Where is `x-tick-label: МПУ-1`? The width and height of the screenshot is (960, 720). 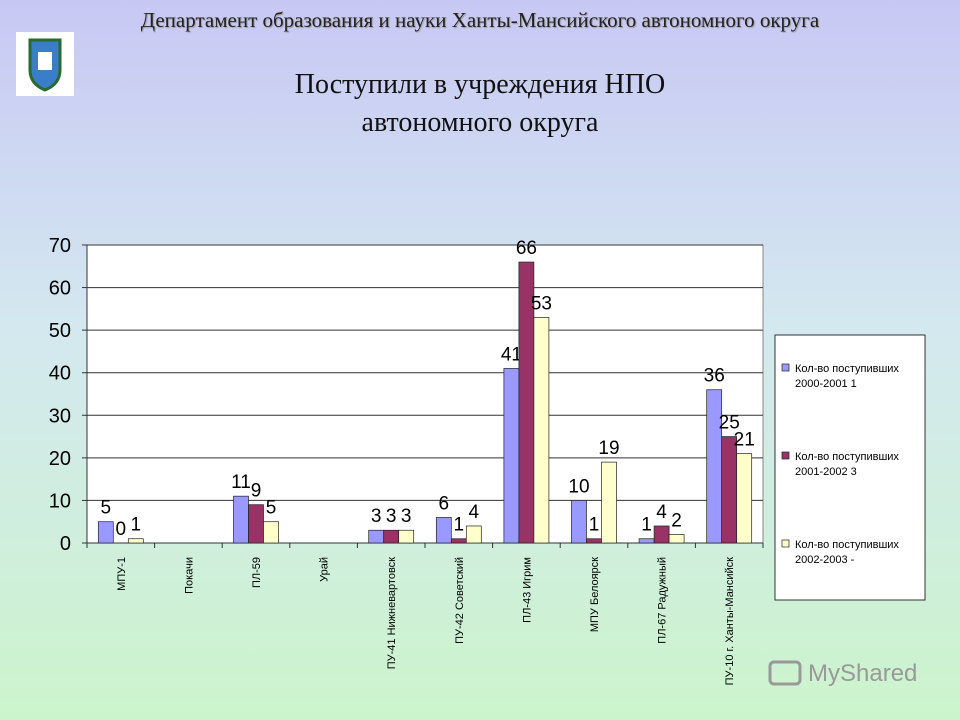 x-tick-label: МПУ-1 is located at coordinates (122, 574).